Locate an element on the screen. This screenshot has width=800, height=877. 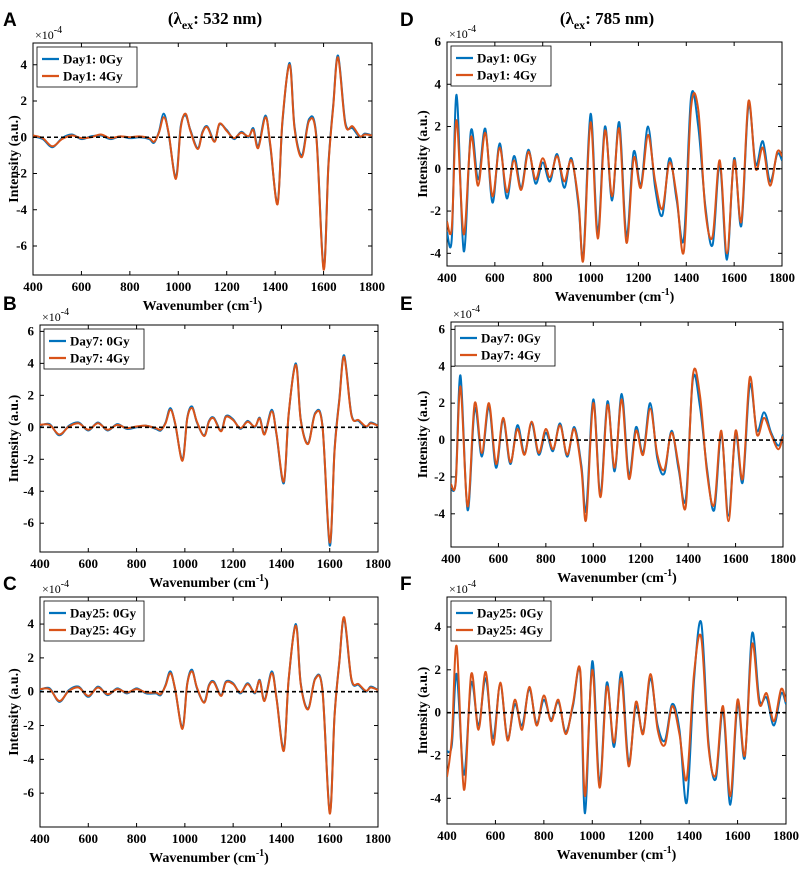
legend-entry: Day1: 4Gy is located at coordinates (93, 76).